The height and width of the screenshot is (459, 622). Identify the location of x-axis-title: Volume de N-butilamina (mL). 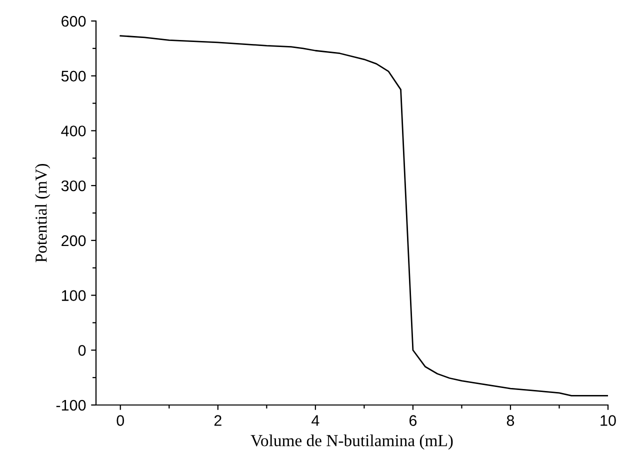
(351, 442).